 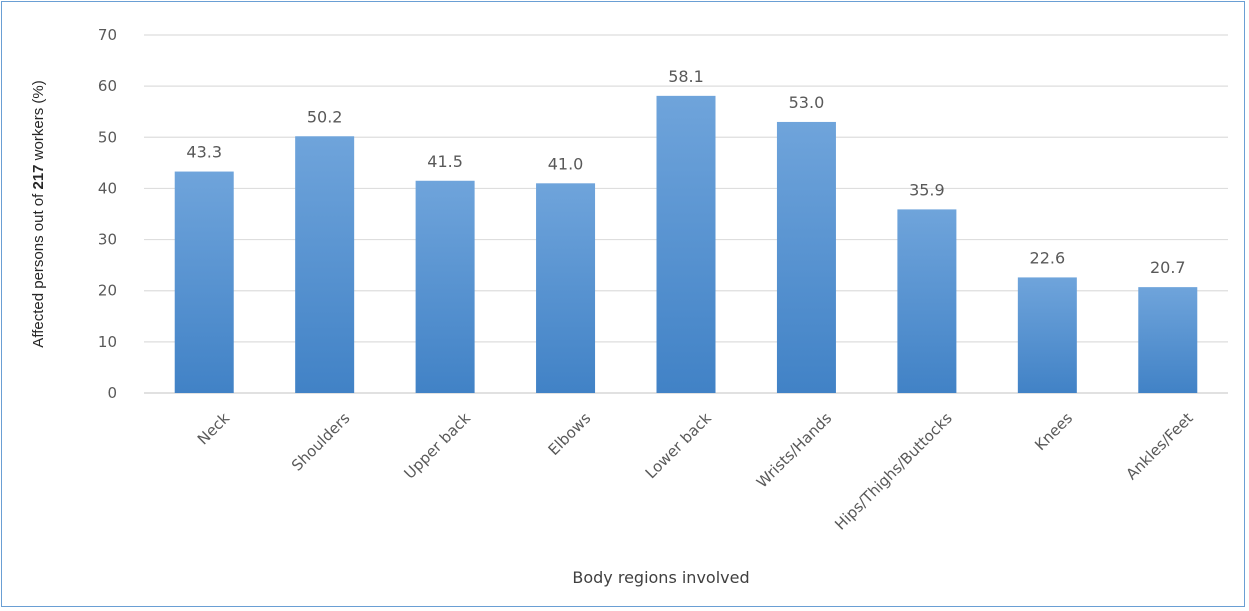 What do you see at coordinates (107, 291) in the screenshot?
I see `y-tick-label: 20` at bounding box center [107, 291].